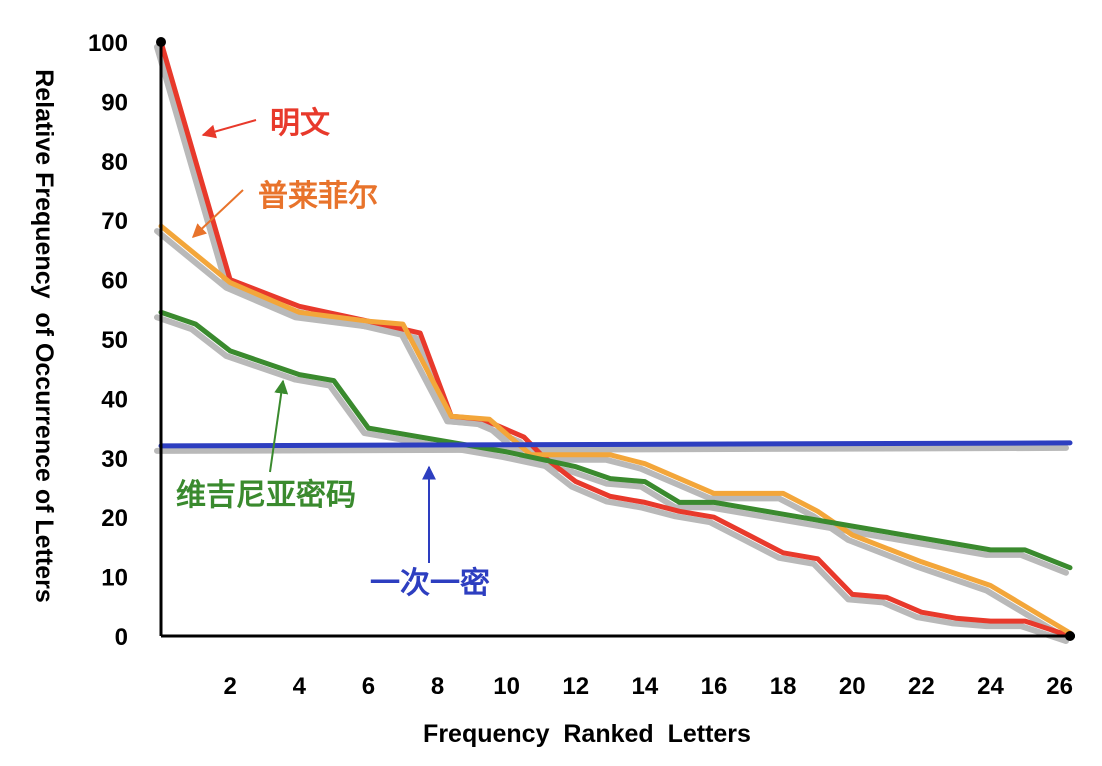  I want to click on x-tick-label: 26, so click(1059, 686).